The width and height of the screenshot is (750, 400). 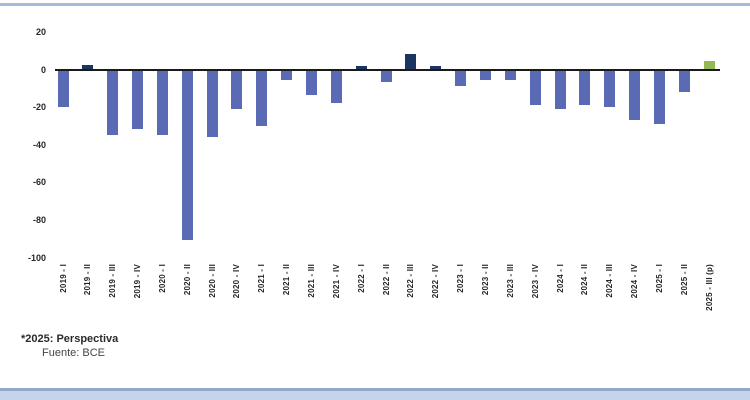 I want to click on x-axis-tick-label: 2025 - III (p), so click(x=709, y=287).